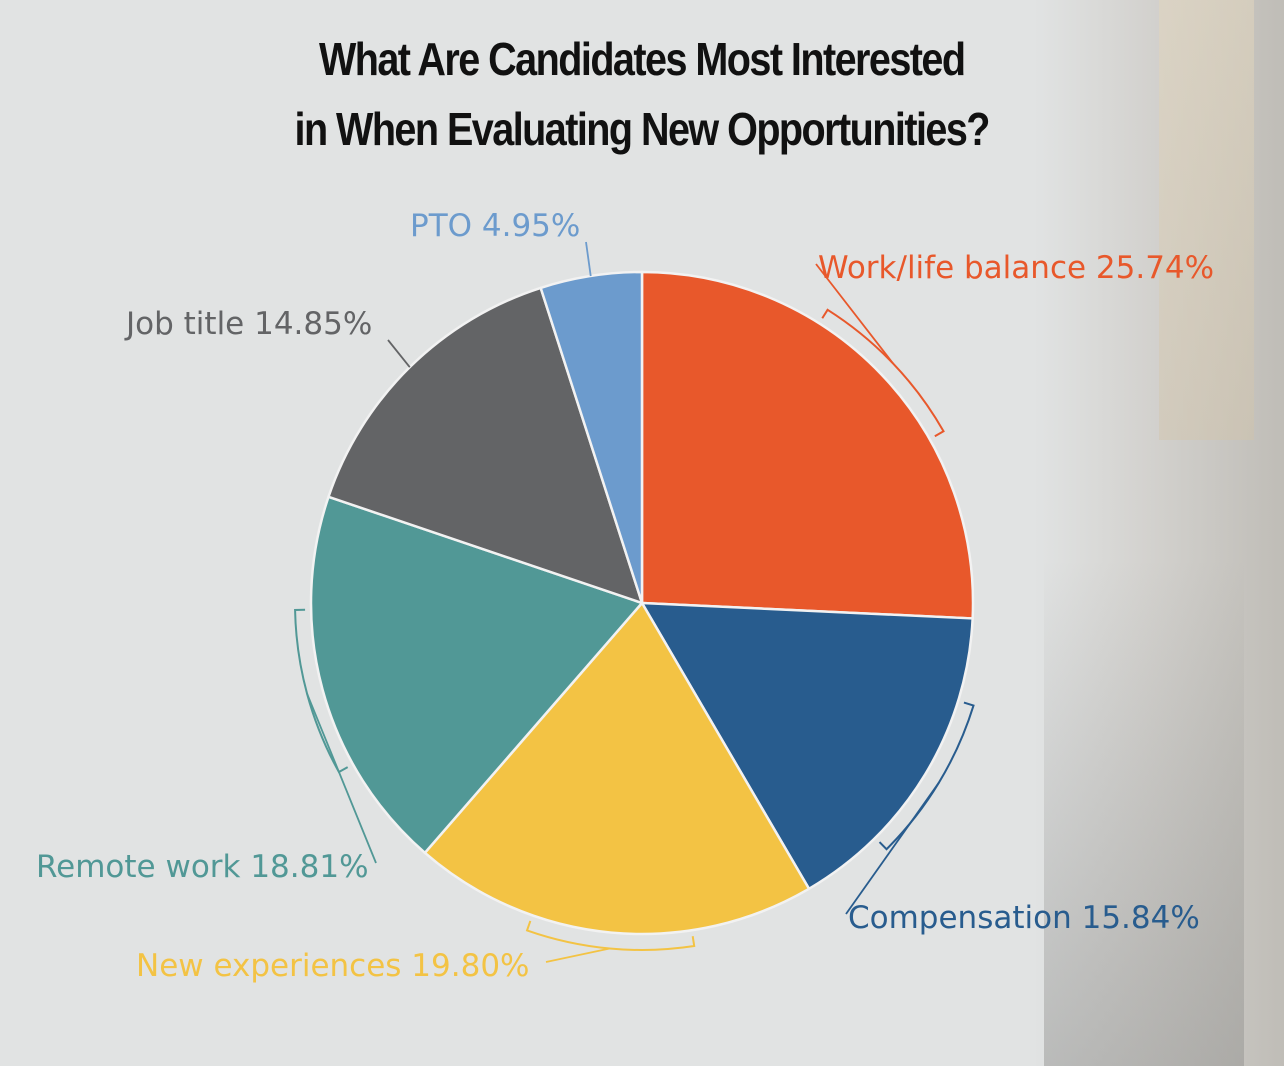  Describe the element at coordinates (476, 675) in the screenshot. I see `pie-slice-remote-work` at that location.